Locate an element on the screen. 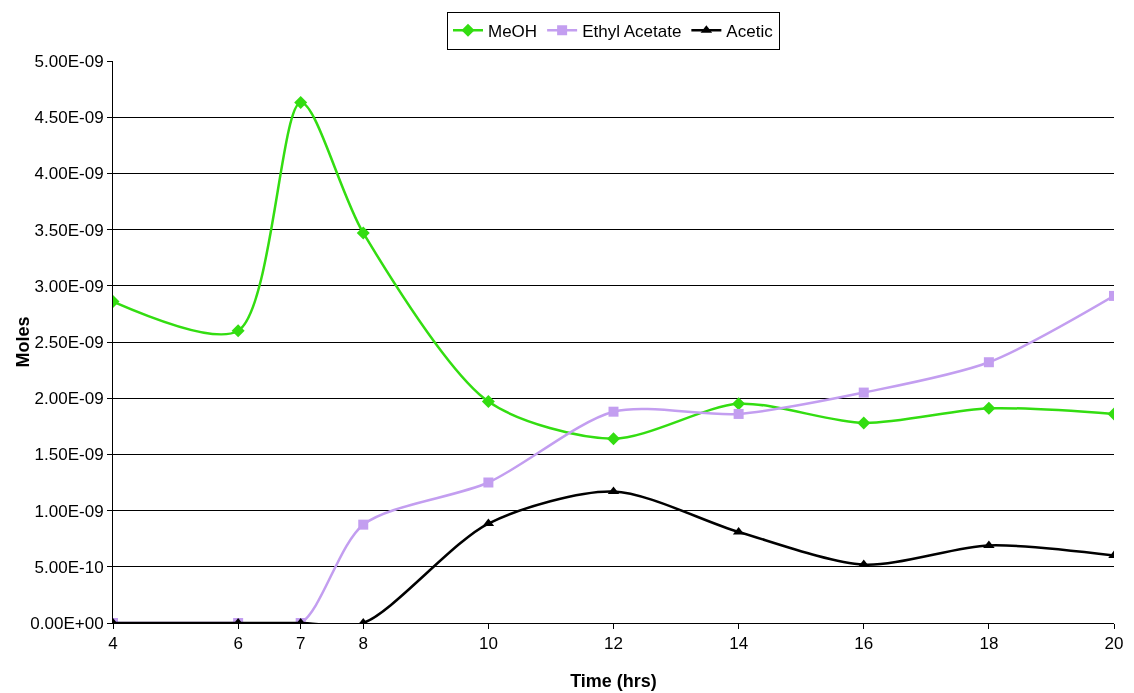  x-tick-label: 4 is located at coordinates (113, 644).